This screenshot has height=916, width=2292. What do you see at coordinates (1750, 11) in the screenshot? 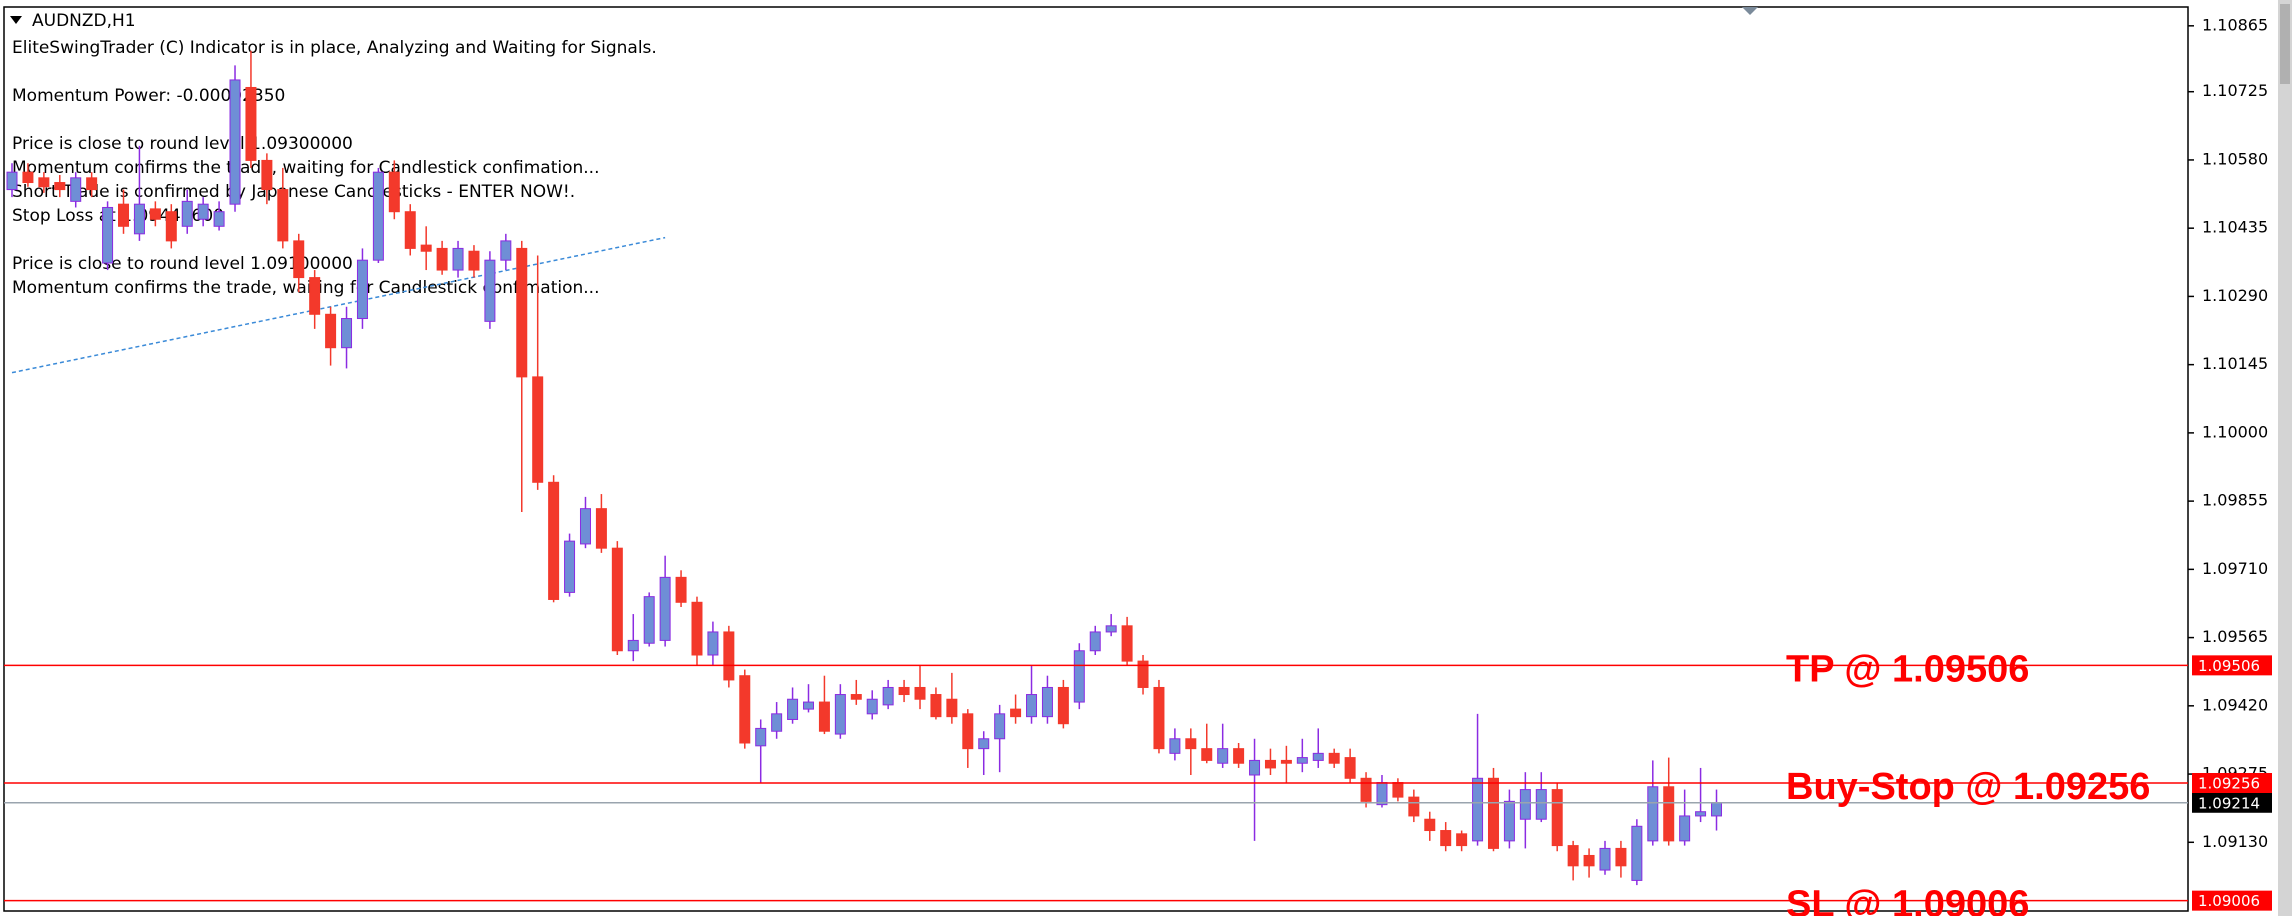
I see `shift-marker` at bounding box center [1750, 11].